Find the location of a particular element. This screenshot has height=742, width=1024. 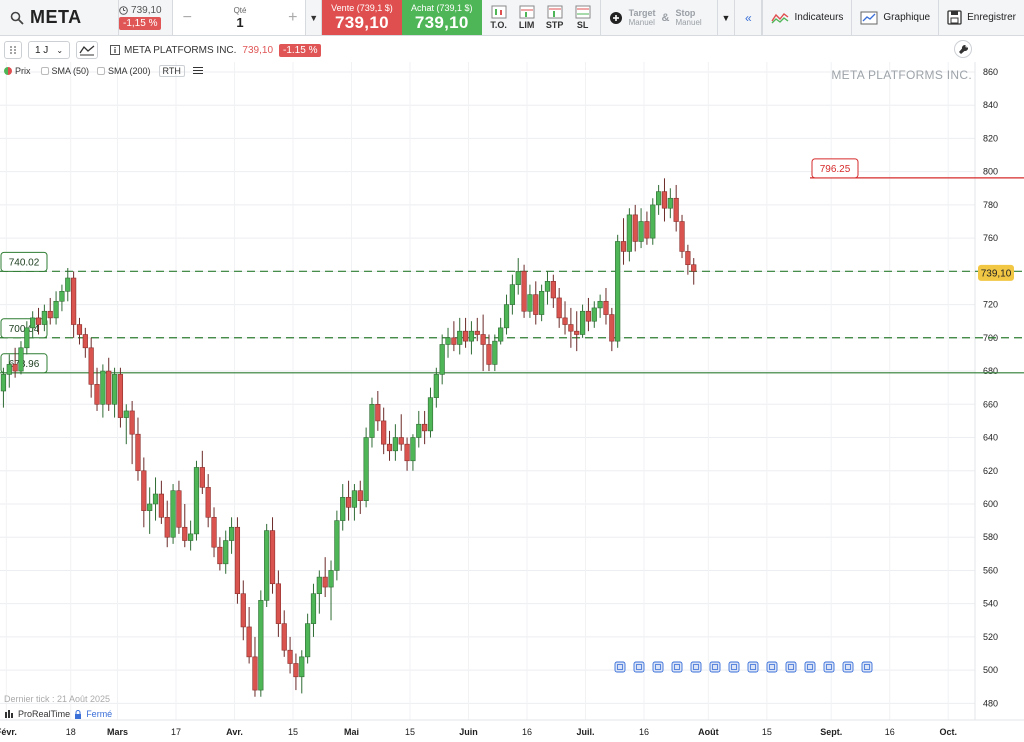

grid-dots-icon is located at coordinates (13, 50).